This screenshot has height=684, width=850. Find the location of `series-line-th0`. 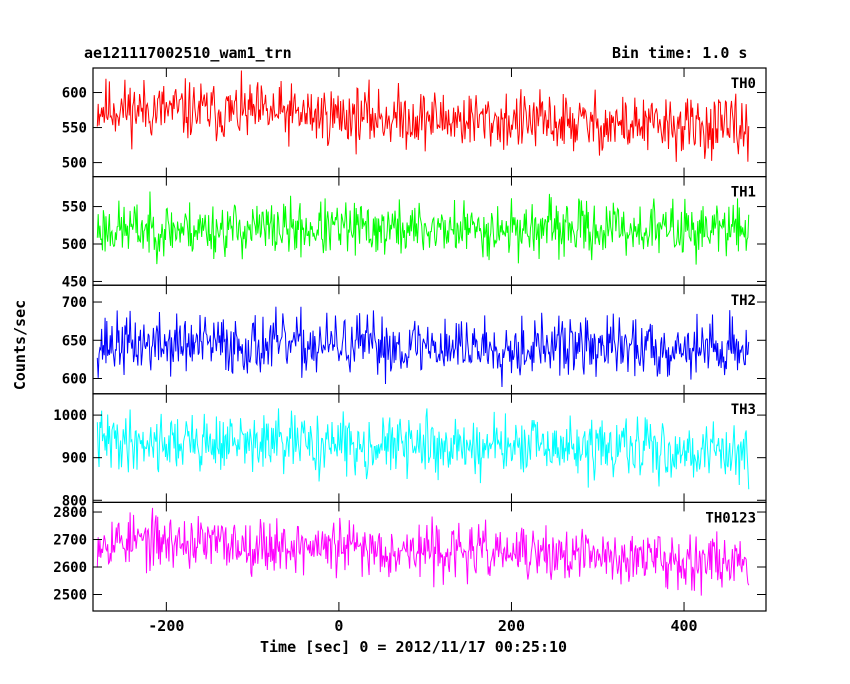

series-line-th0 is located at coordinates (423, 116).